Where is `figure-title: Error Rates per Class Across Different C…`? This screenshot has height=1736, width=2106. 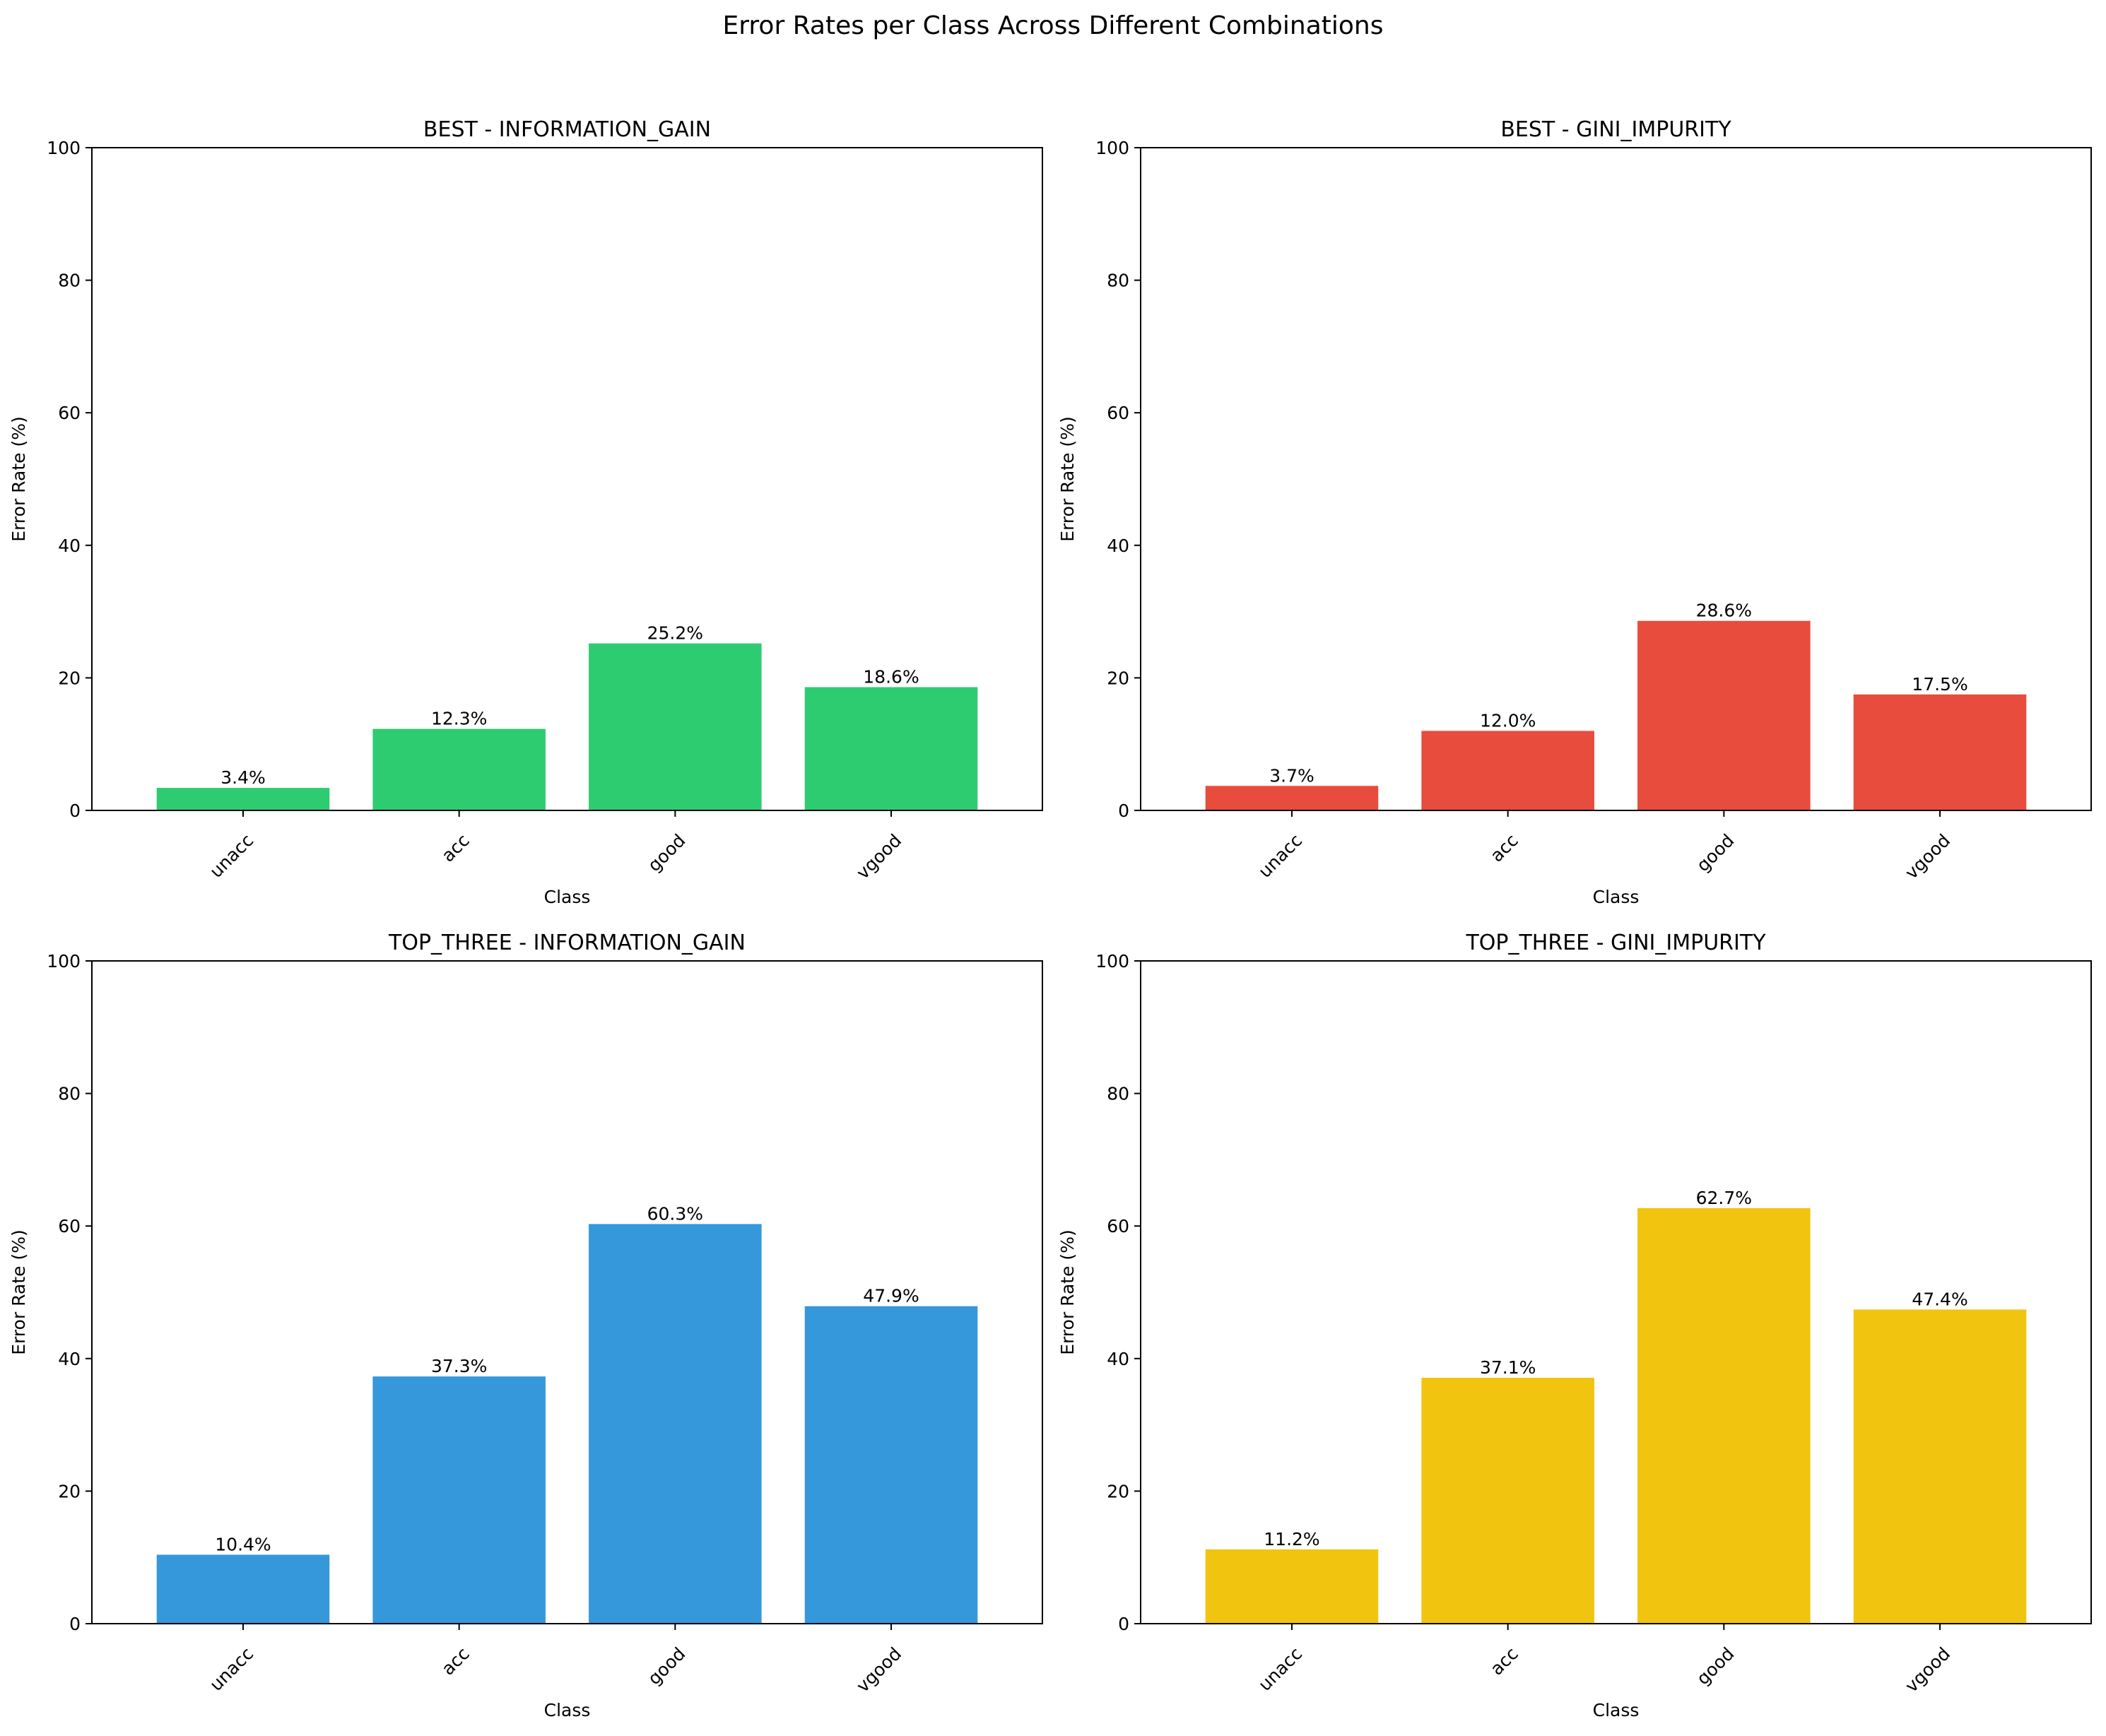
figure-title: Error Rates per Class Across Different C… is located at coordinates (1053, 25).